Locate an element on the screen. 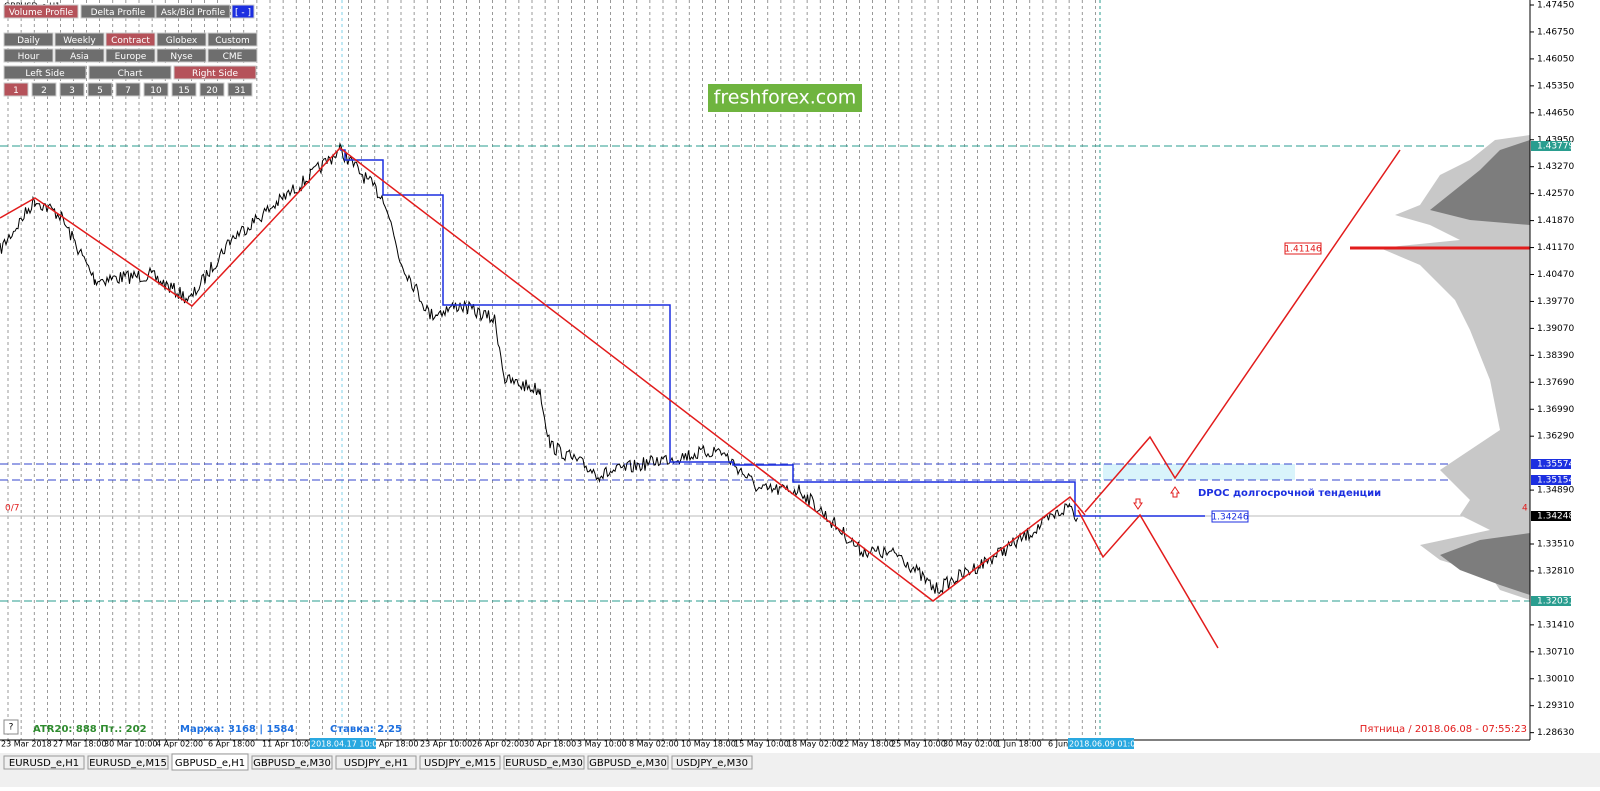 The width and height of the screenshot is (1600, 791). price-highlight-label: 1.34248 is located at coordinates (1555, 517).